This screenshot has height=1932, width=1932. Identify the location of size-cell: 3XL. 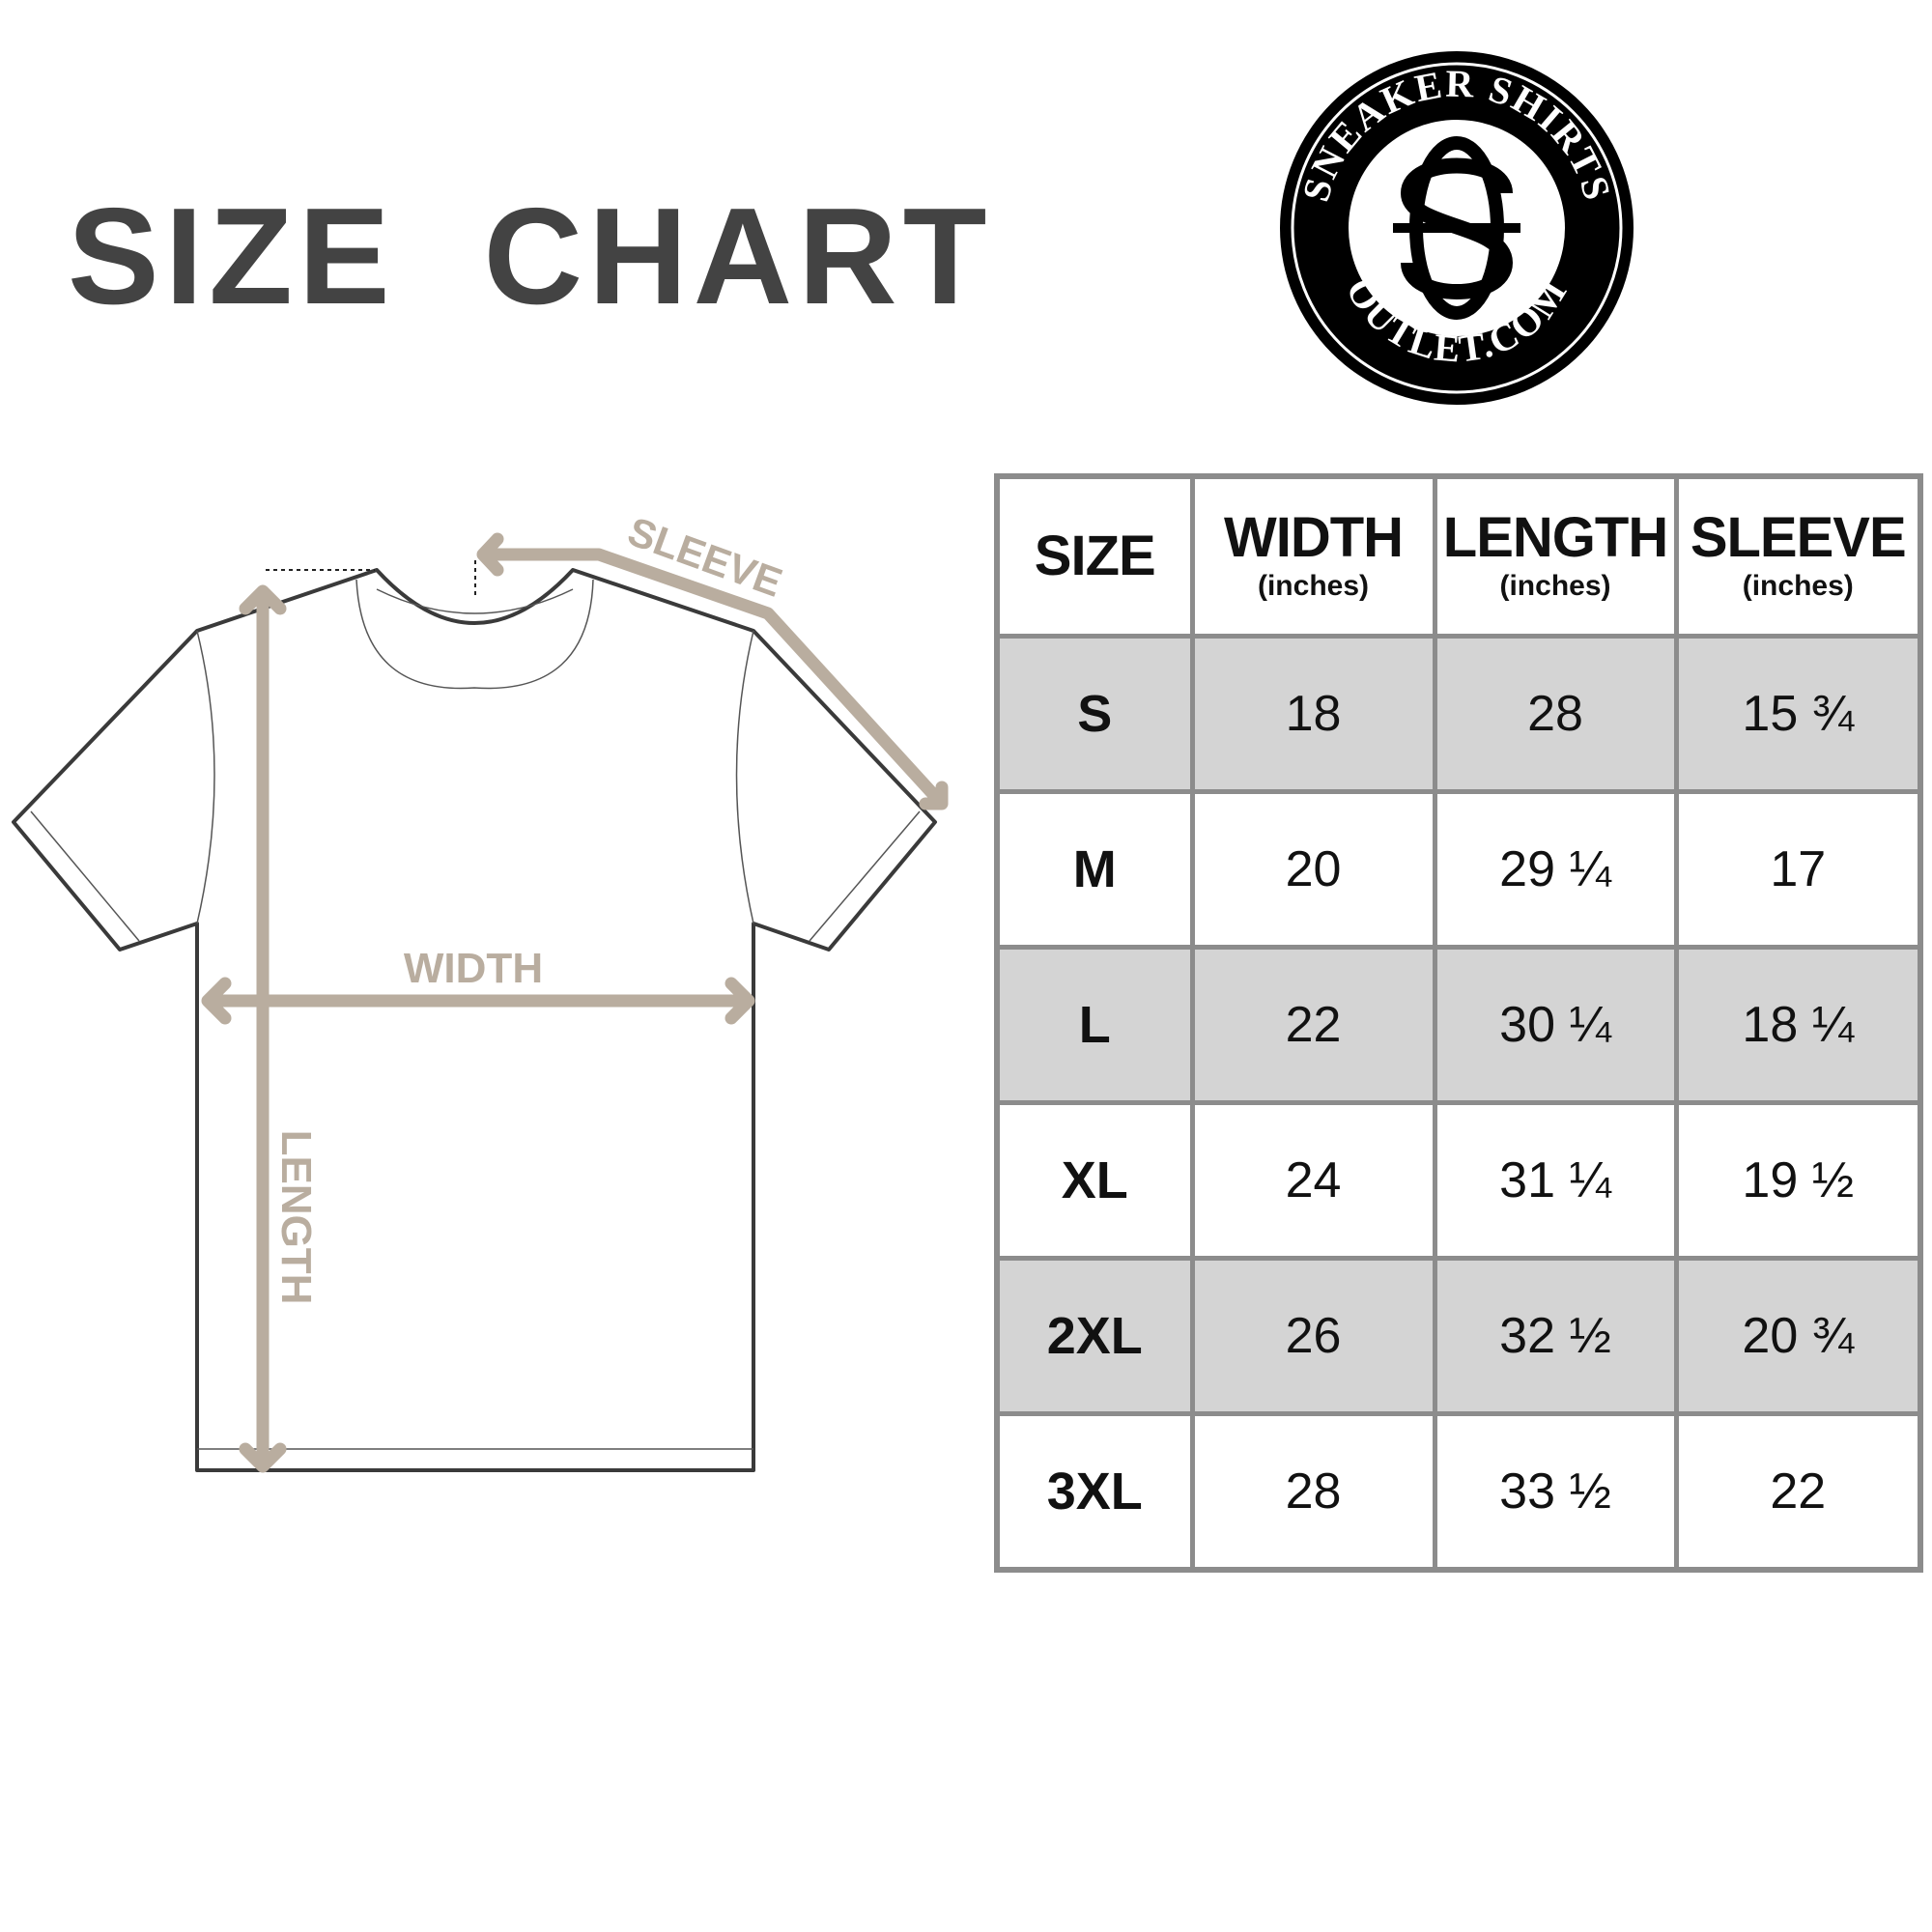
(1094, 1492).